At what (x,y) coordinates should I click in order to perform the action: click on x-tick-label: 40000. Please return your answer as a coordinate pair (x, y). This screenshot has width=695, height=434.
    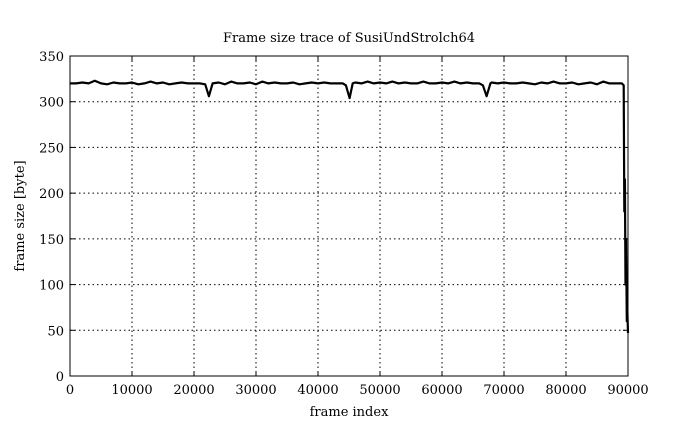
    Looking at the image, I should click on (317, 390).